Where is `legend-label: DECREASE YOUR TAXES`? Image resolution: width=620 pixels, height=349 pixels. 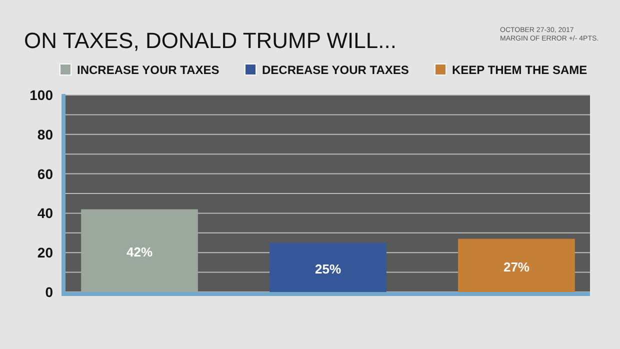
legend-label: DECREASE YOUR TAXES is located at coordinates (335, 70).